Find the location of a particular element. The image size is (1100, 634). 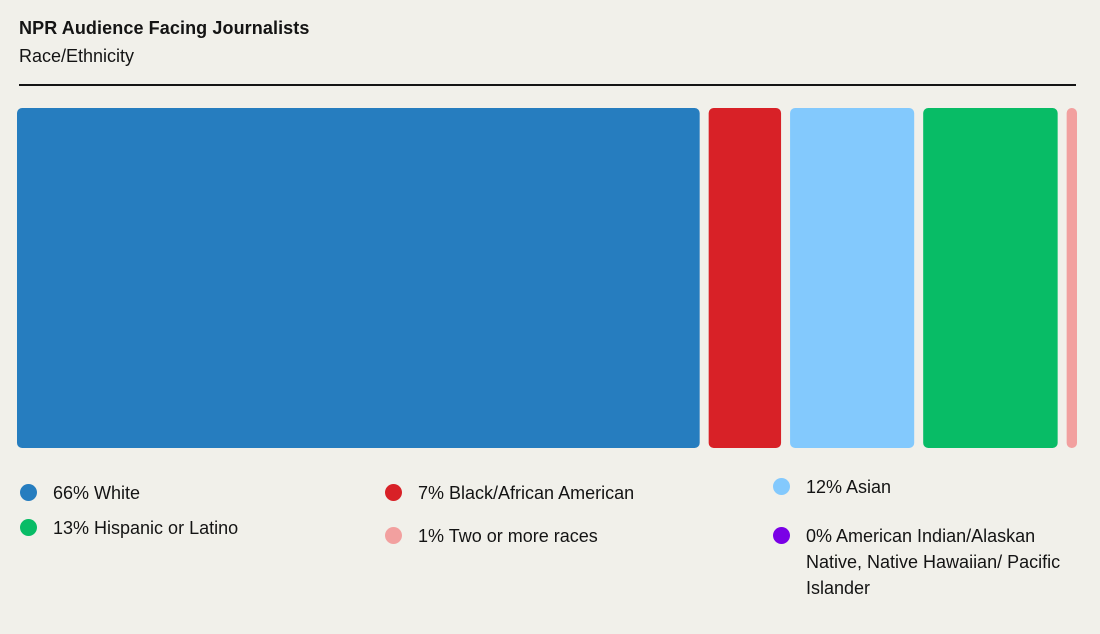

legend-item-two-or-more: 1% Two or more races is located at coordinates (555, 536).